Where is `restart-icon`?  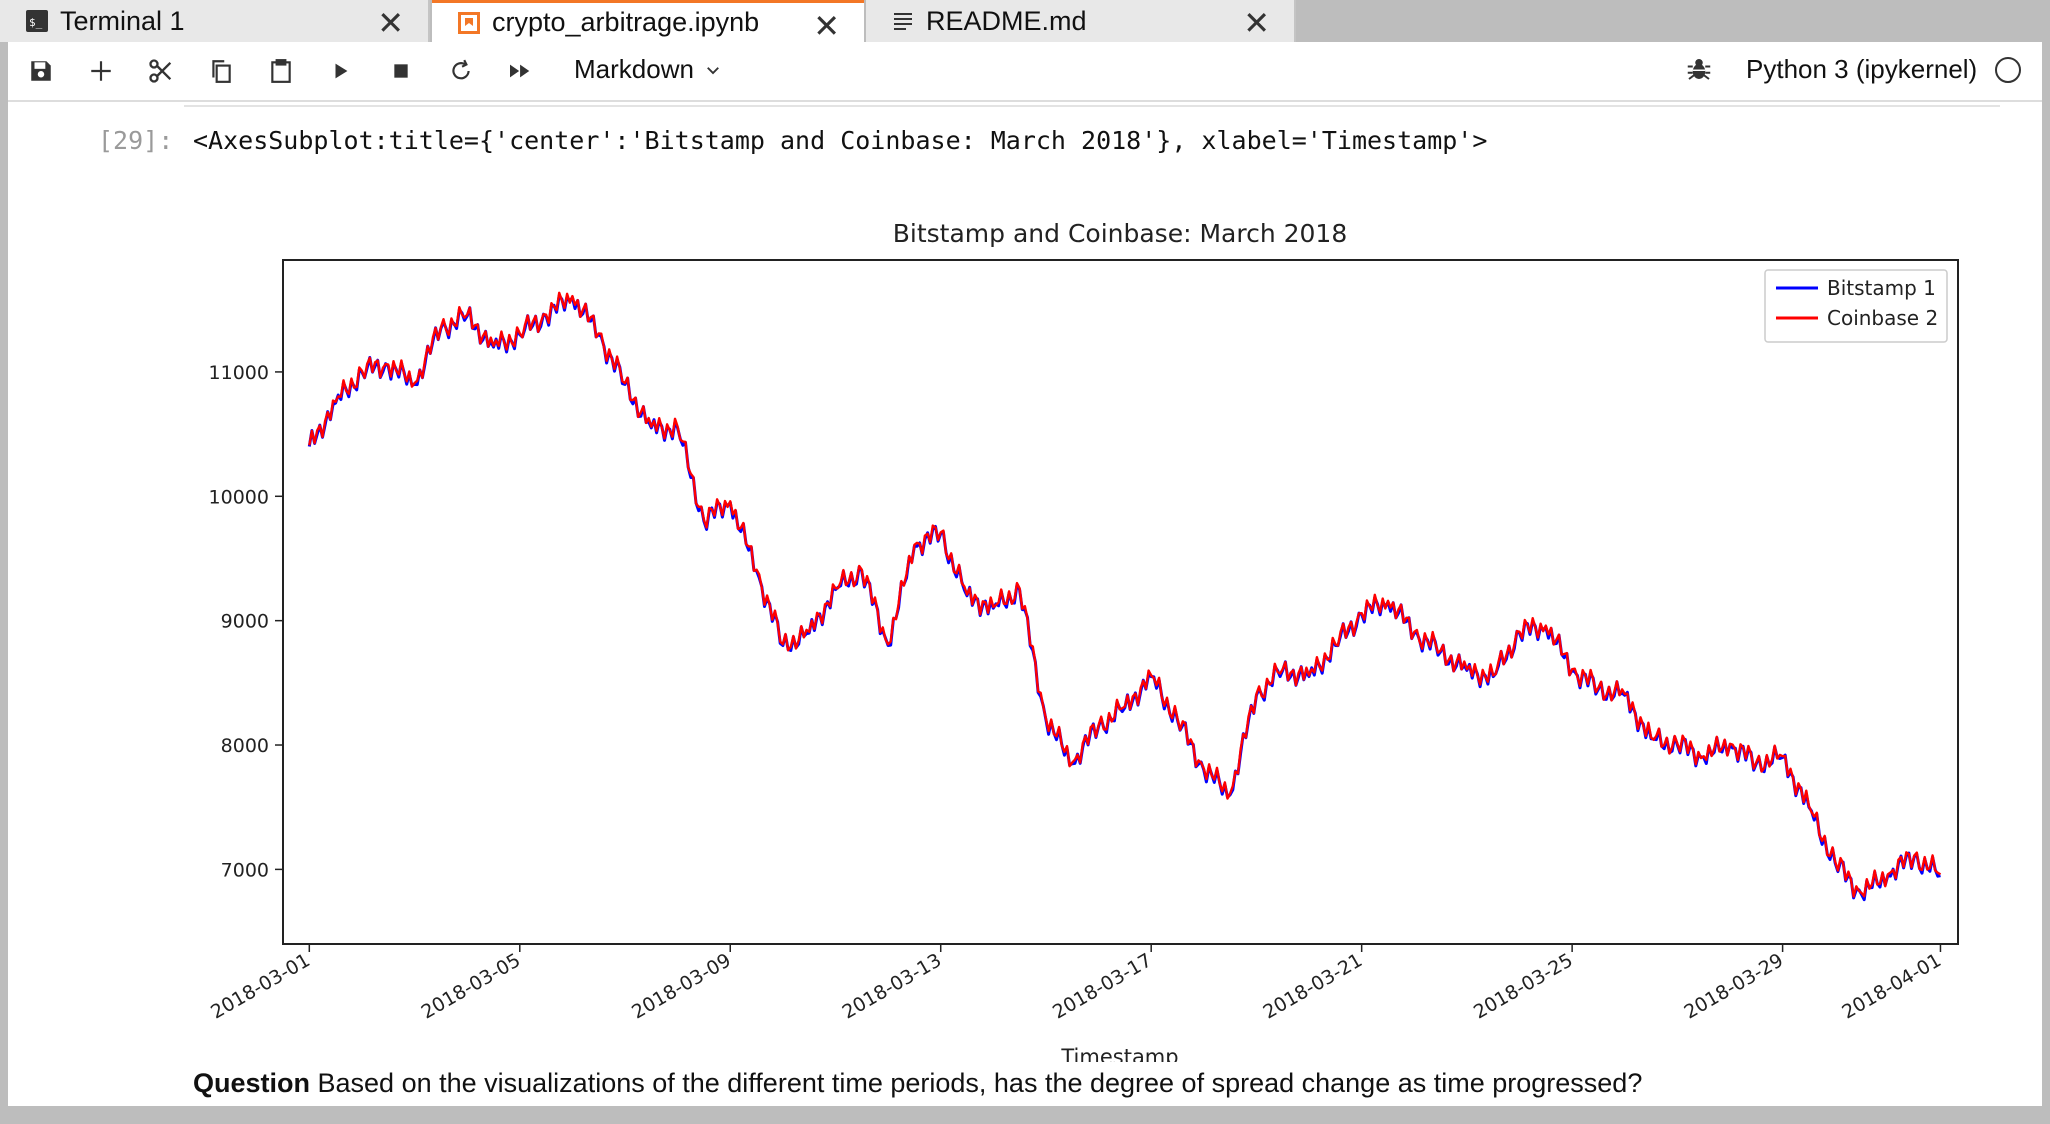
restart-icon is located at coordinates (461, 71).